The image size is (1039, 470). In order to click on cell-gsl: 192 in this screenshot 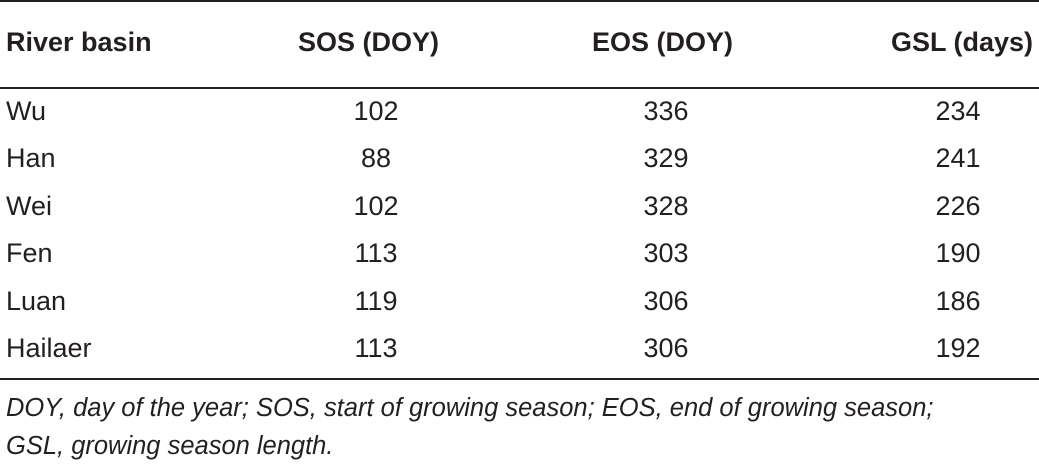, I will do `click(958, 348)`.